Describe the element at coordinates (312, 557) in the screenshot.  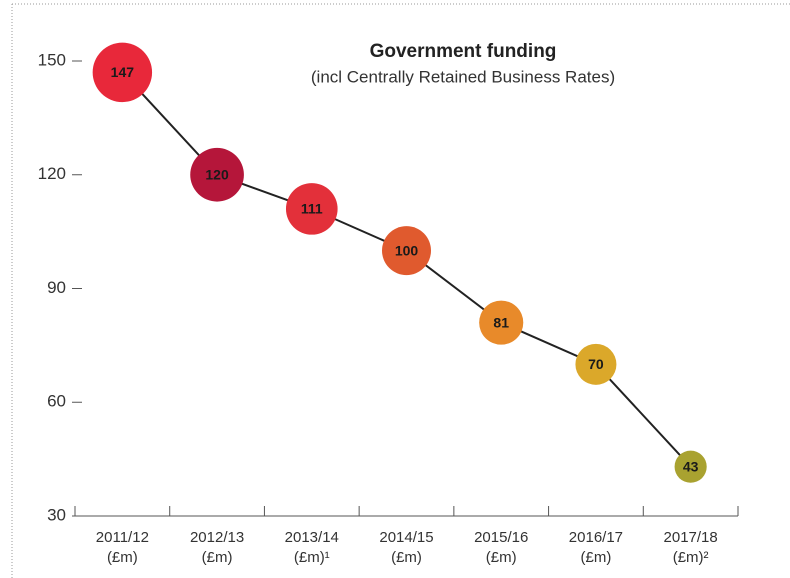
I see `x-tick-label: (£m)¹` at that location.